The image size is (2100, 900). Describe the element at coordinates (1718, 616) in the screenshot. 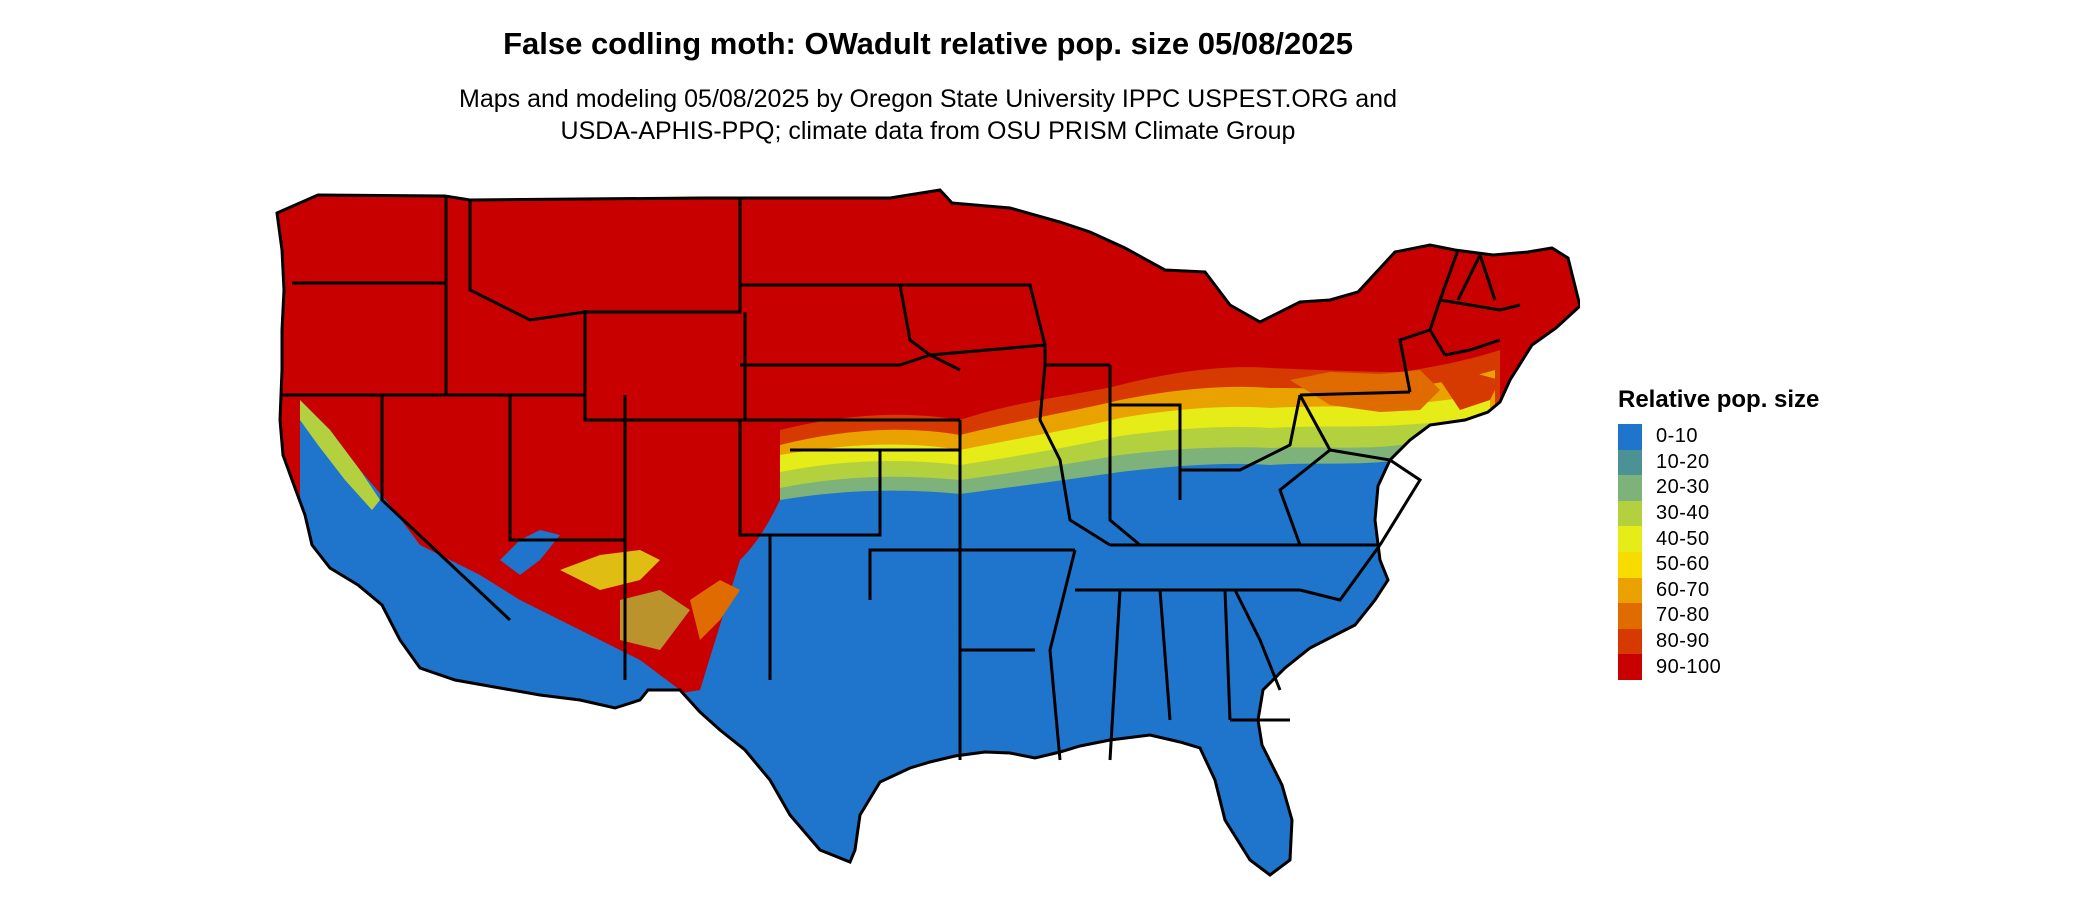

I see `legend-item: 70-80` at that location.